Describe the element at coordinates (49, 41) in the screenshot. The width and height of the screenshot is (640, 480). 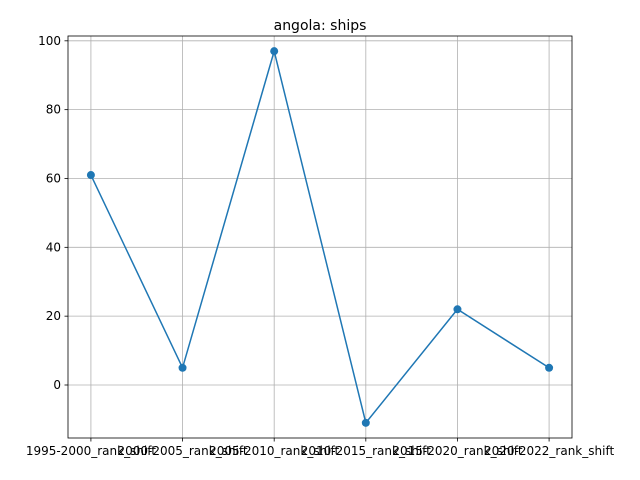
I see `y-tick-label: 100` at that location.